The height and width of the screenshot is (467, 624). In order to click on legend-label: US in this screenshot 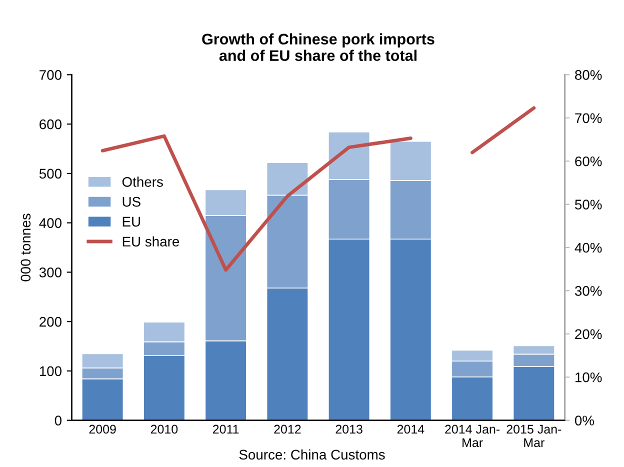, I will do `click(131, 201)`.